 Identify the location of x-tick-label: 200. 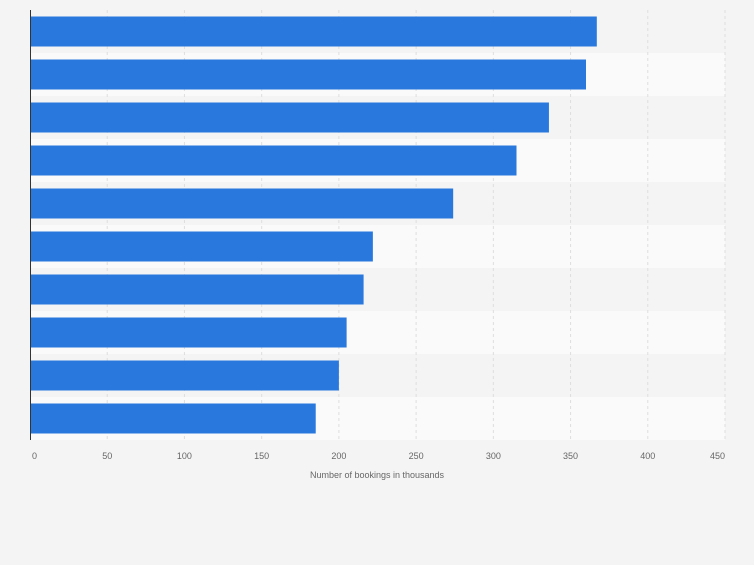
(338, 456).